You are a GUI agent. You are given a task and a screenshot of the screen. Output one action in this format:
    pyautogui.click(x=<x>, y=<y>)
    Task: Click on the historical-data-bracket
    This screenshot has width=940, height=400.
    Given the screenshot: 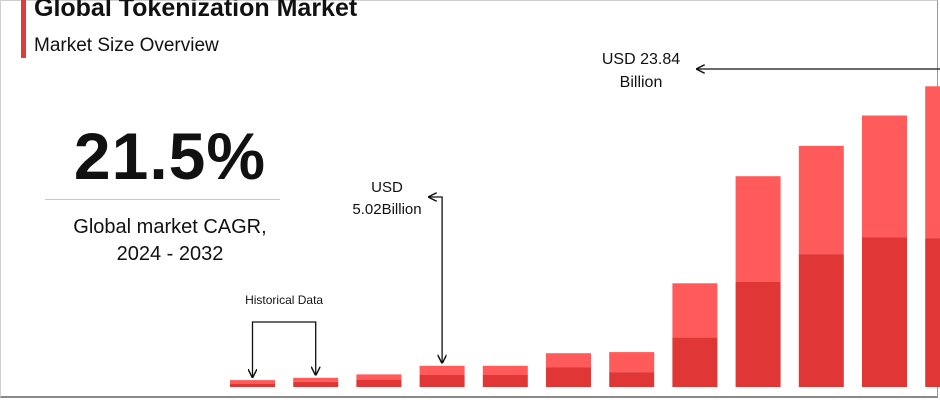 What is the action you would take?
    pyautogui.click(x=284, y=349)
    